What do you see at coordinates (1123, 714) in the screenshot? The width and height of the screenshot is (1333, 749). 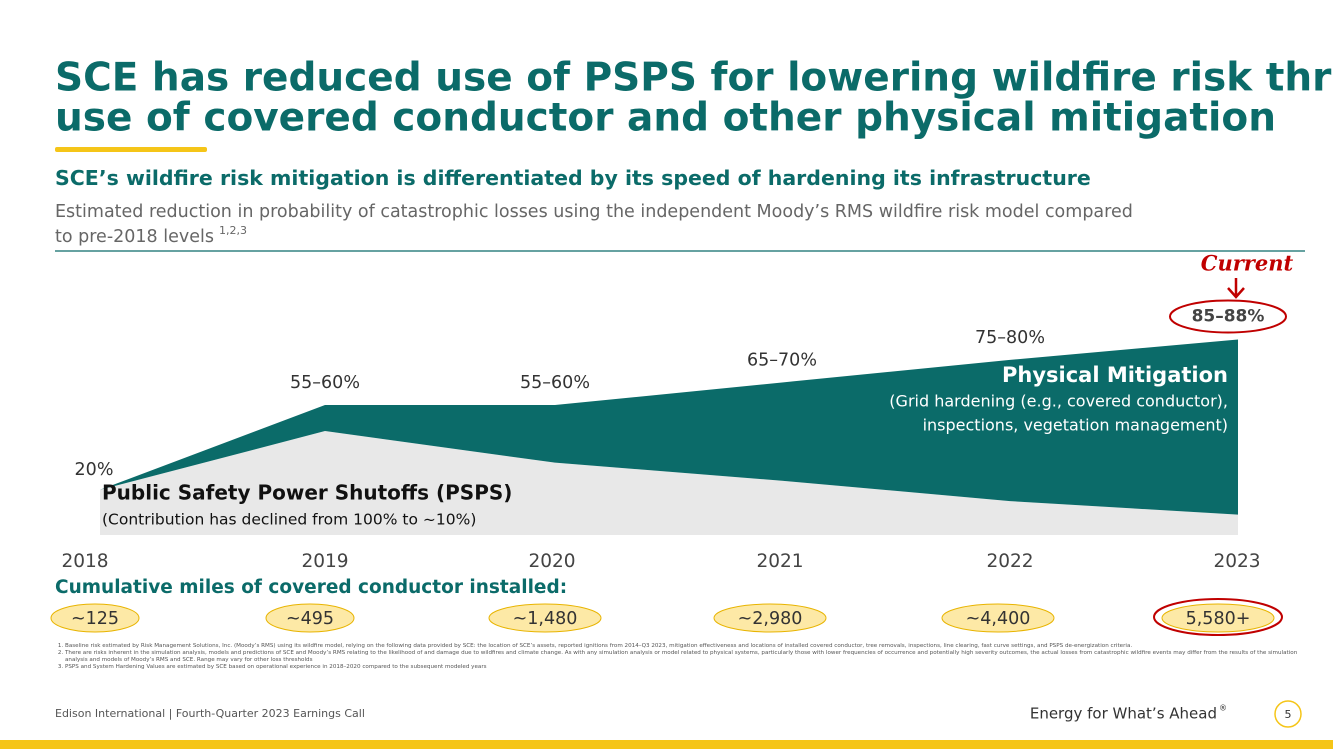 I see `tagline: Energy for What’s Ahead` at bounding box center [1123, 714].